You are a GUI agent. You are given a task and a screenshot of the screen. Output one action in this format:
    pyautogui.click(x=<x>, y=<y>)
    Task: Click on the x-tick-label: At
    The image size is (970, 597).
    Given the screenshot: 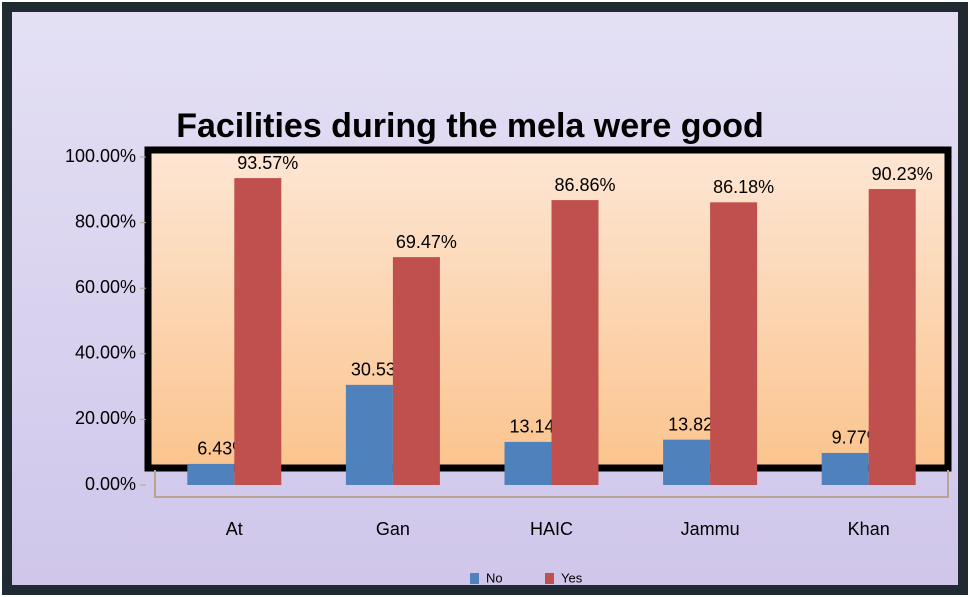 What is the action you would take?
    pyautogui.click(x=234, y=529)
    